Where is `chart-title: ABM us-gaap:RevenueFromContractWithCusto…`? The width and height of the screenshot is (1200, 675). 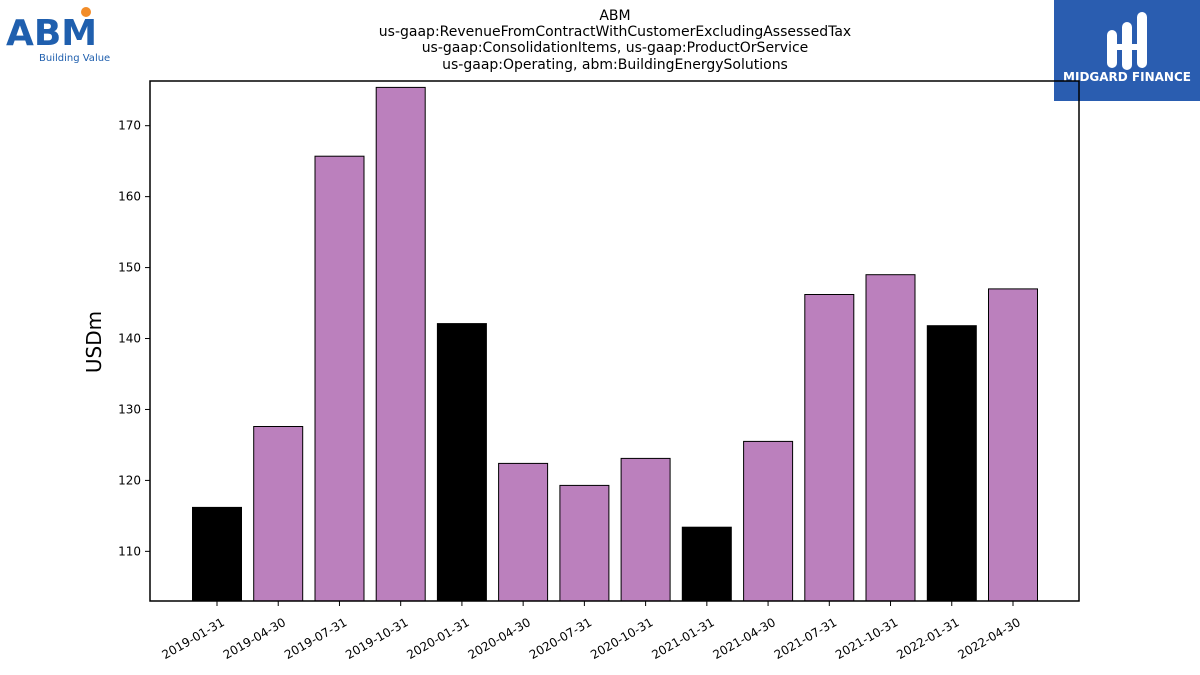 chart-title: ABM us-gaap:RevenueFromContractWithCusto… is located at coordinates (615, 40).